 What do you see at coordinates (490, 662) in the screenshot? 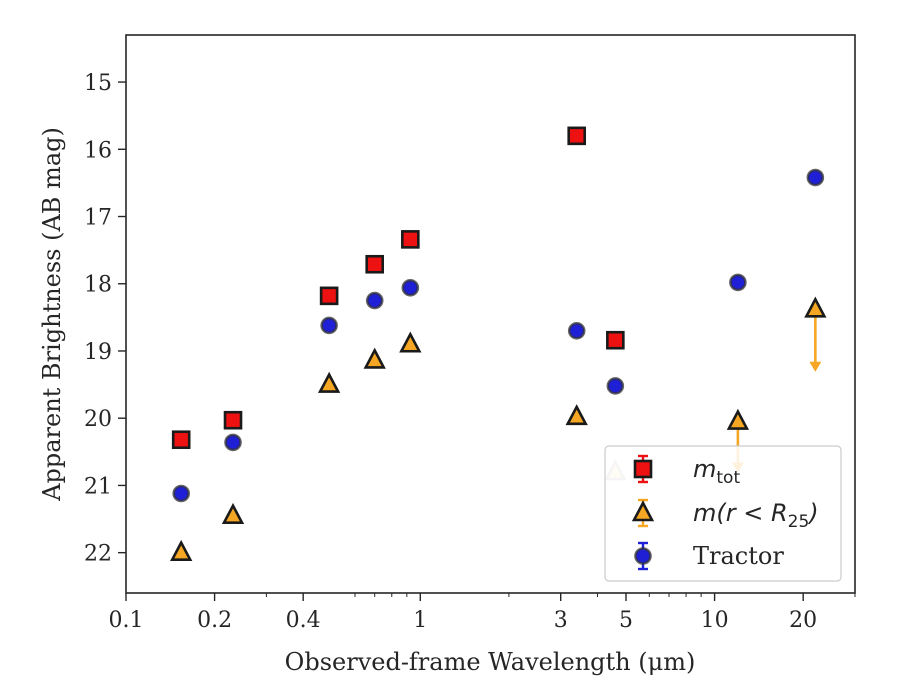
I see `x-axis-label: Observed-frame Wavelength (μm)` at bounding box center [490, 662].